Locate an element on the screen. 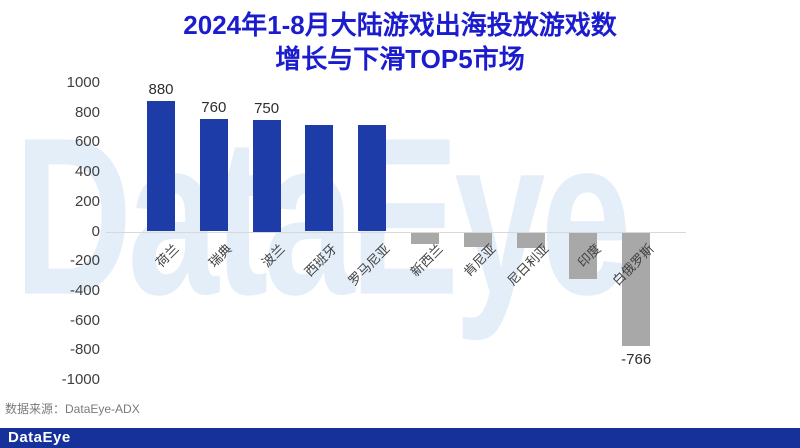 Image resolution: width=800 pixels, height=448 pixels. bar-白俄罗斯 is located at coordinates (636, 289).